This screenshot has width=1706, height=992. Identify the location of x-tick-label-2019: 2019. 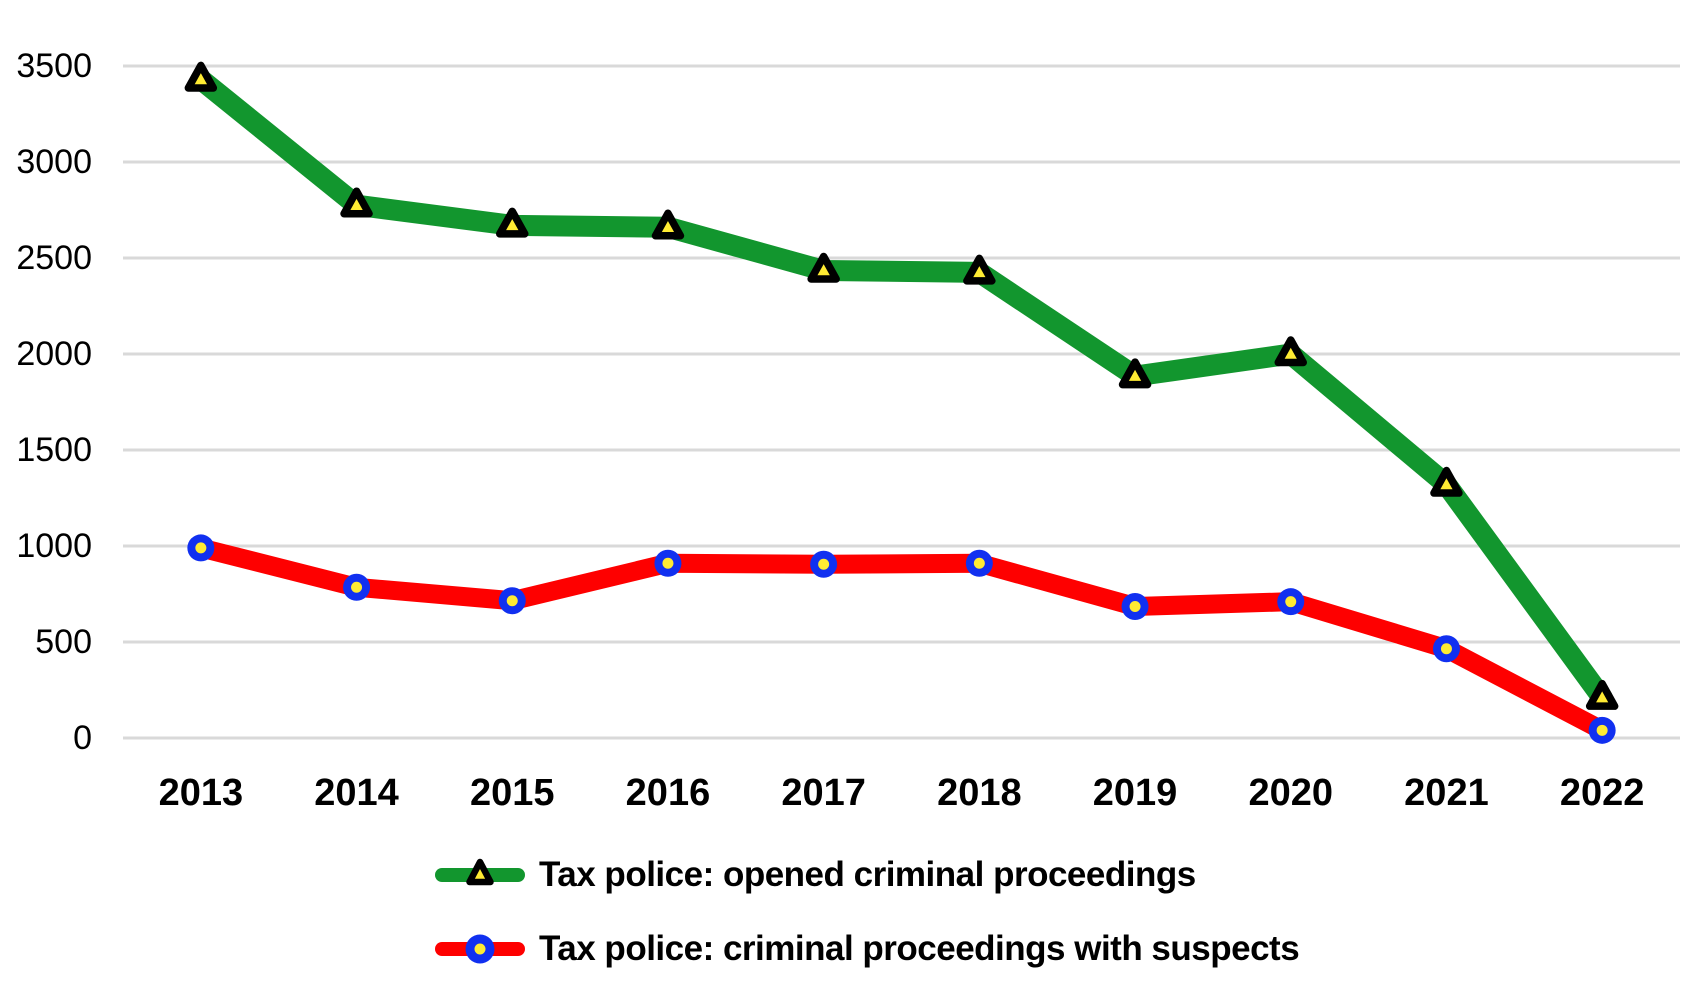
(1135, 793).